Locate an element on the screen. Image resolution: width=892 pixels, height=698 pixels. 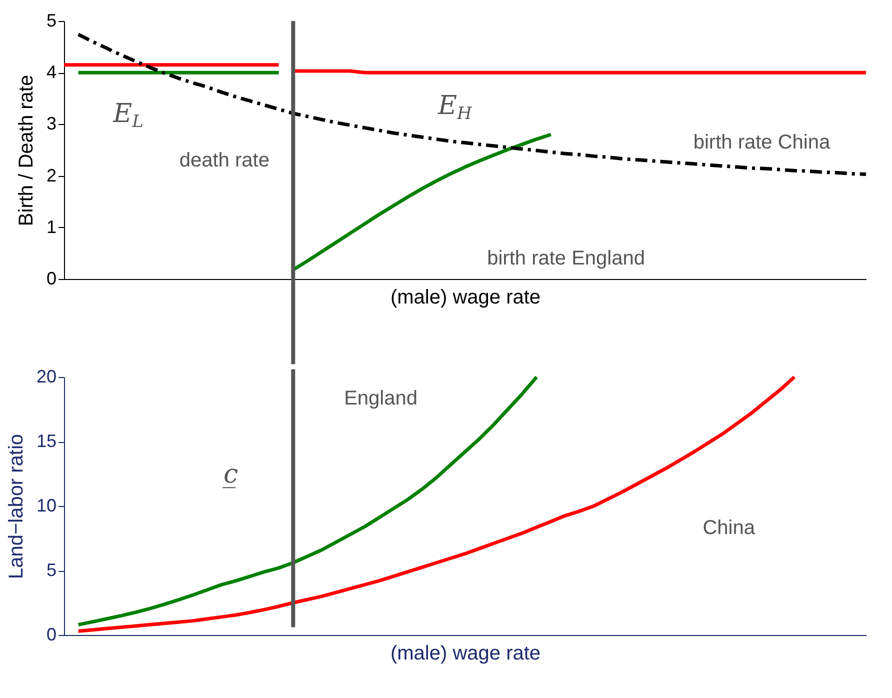
y-axis-title: Land−labor ratio is located at coordinates (16, 507).